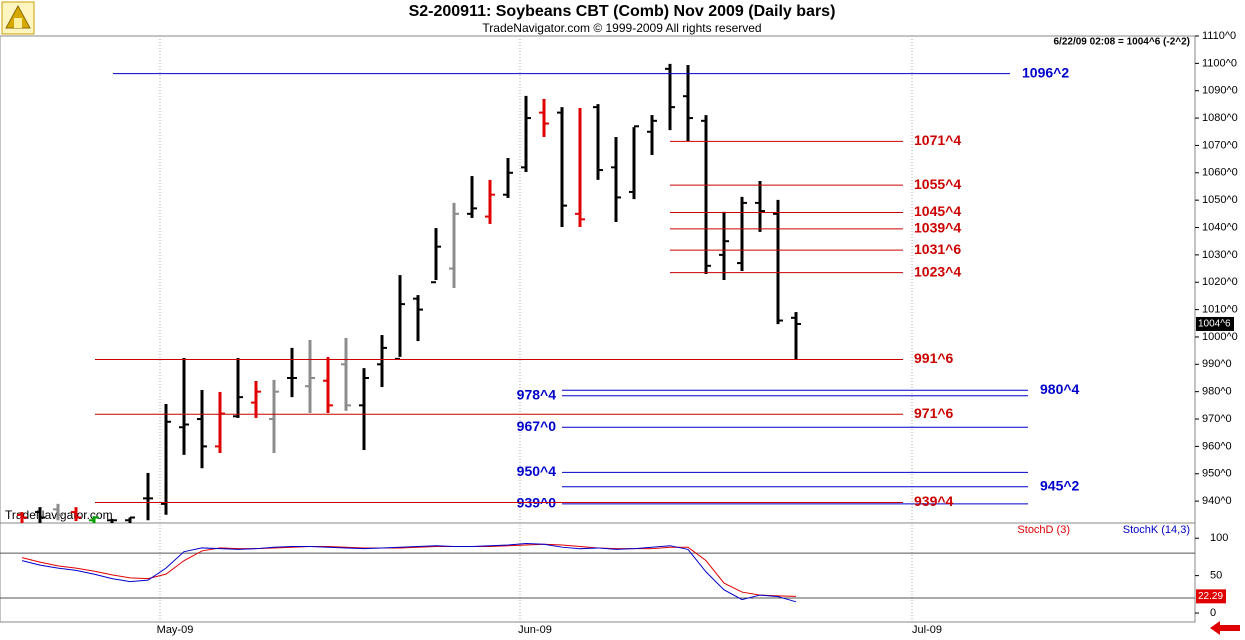 This screenshot has height=640, width=1245. What do you see at coordinates (1217, 446) in the screenshot?
I see `y-tick-label: 960^0` at bounding box center [1217, 446].